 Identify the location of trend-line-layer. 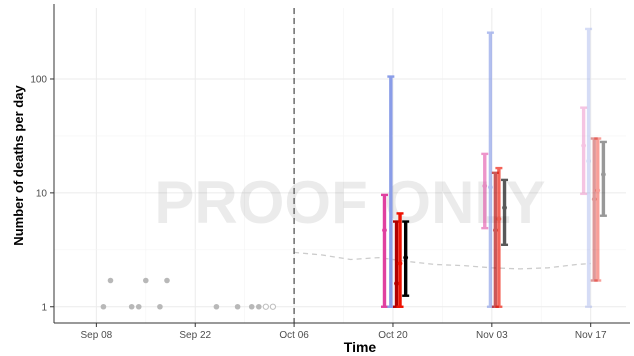
(442, 260).